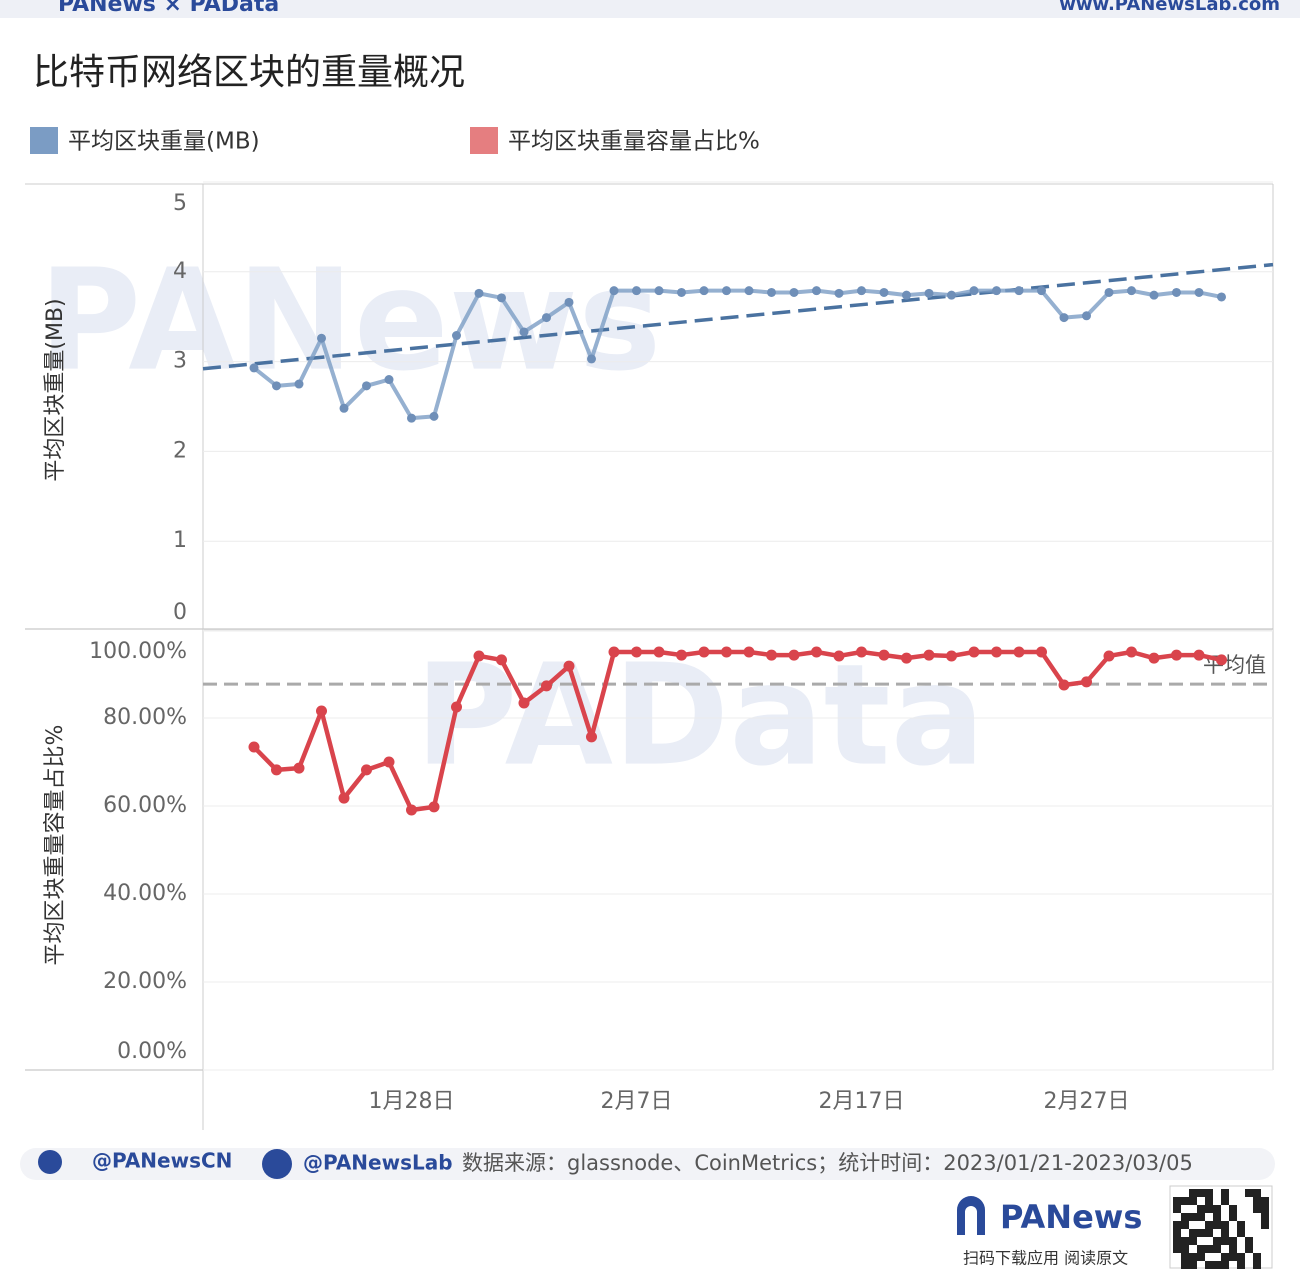 The image size is (1300, 1269). I want to click on y-tick-label: 40.00%, so click(145, 893).